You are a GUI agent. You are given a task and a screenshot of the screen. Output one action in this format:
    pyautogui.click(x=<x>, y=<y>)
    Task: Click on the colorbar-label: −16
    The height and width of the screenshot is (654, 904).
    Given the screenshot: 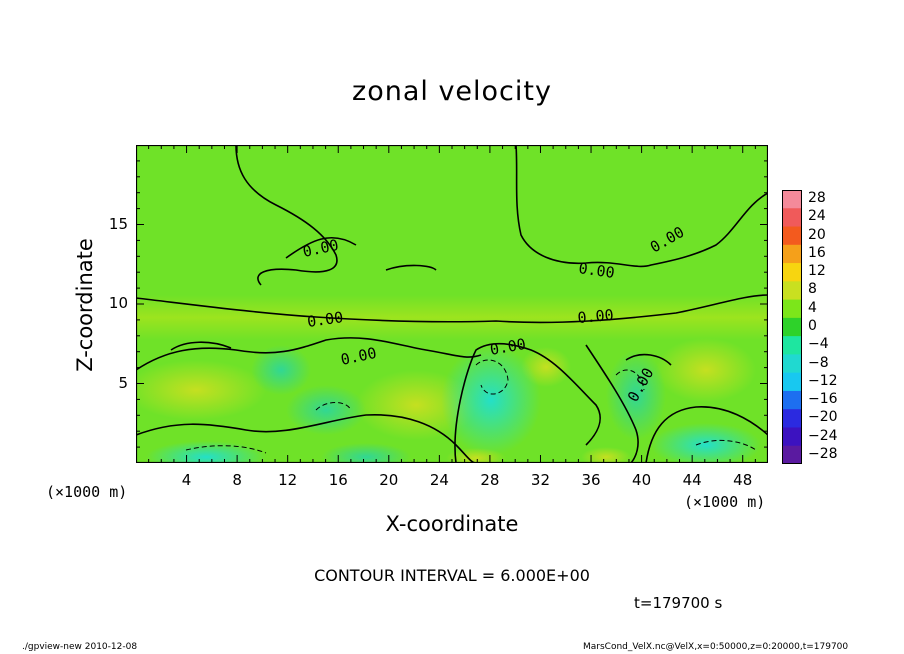 What is the action you would take?
    pyautogui.click(x=823, y=399)
    